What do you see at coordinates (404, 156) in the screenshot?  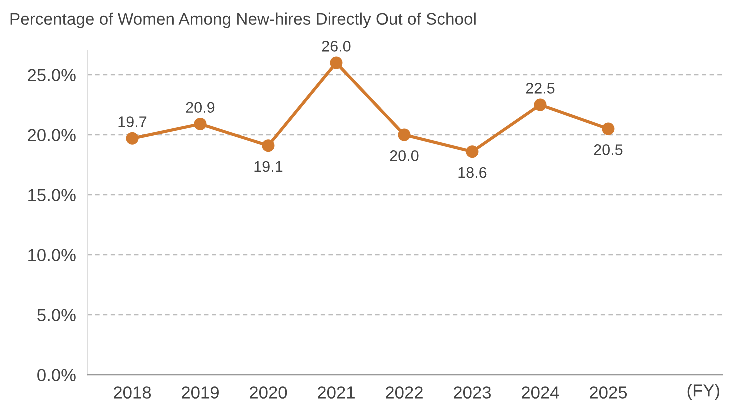 I see `data-label: 20.0` at bounding box center [404, 156].